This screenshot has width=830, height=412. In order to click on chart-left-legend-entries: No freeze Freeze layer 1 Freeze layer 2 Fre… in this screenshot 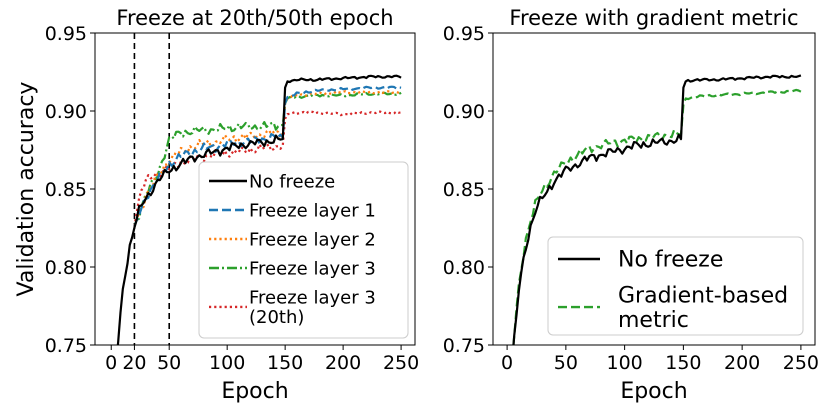, I will do `click(292, 249)`.